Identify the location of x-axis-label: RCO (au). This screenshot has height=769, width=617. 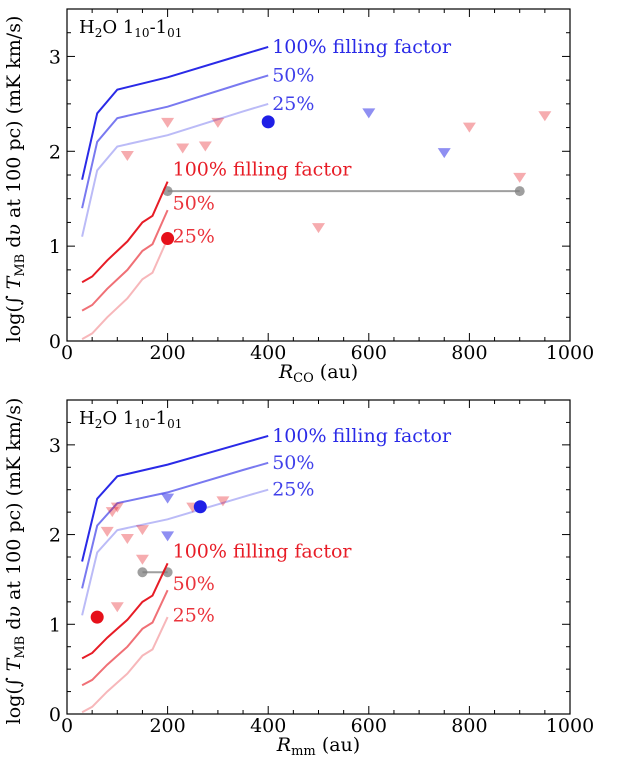
(318, 373).